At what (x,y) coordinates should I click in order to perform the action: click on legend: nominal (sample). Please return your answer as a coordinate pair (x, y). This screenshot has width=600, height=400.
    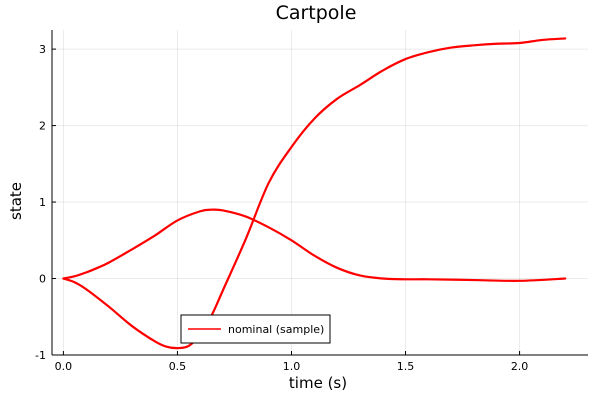
    Looking at the image, I should click on (255, 329).